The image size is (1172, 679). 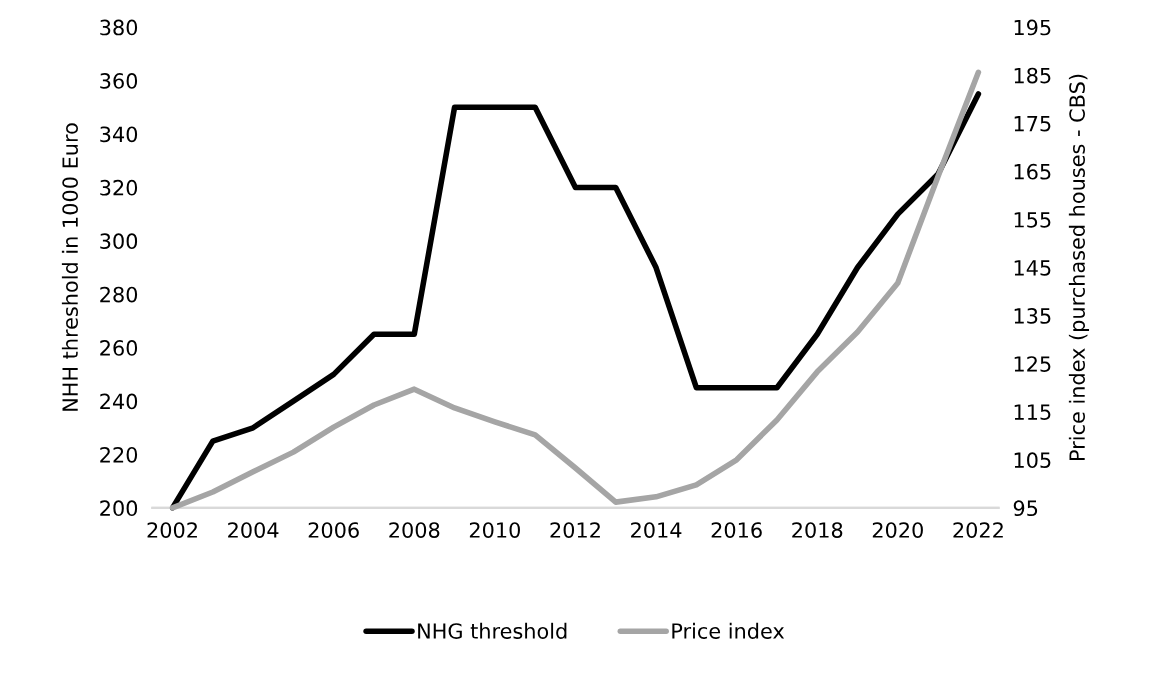 What do you see at coordinates (1032, 124) in the screenshot?
I see `y2-tick-label: 175` at bounding box center [1032, 124].